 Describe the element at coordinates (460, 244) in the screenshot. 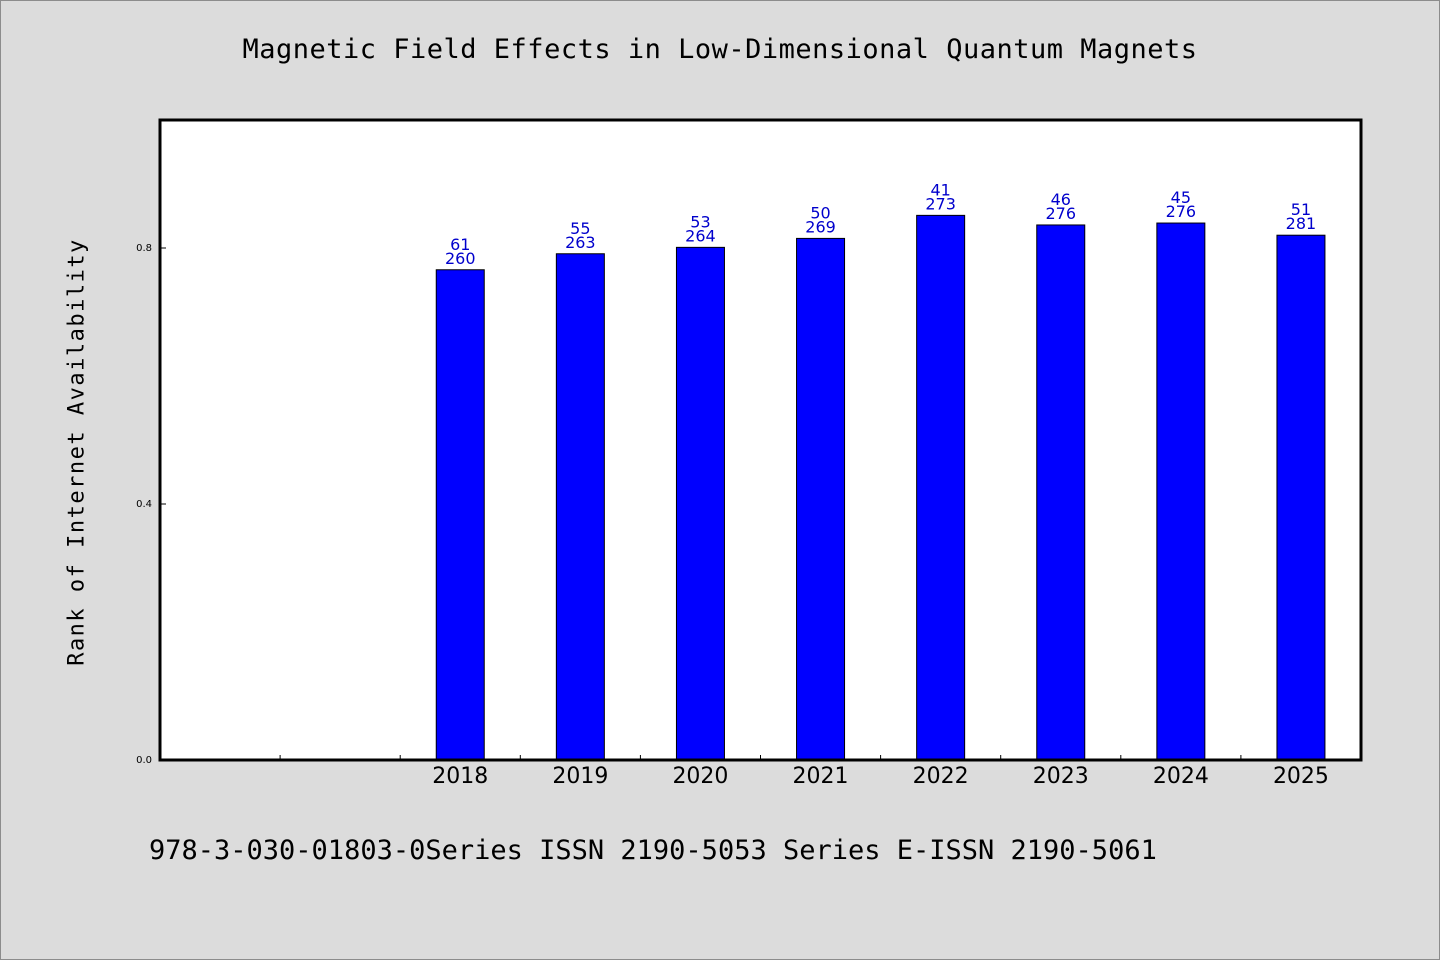

I see `bar-label-top: 61` at that location.